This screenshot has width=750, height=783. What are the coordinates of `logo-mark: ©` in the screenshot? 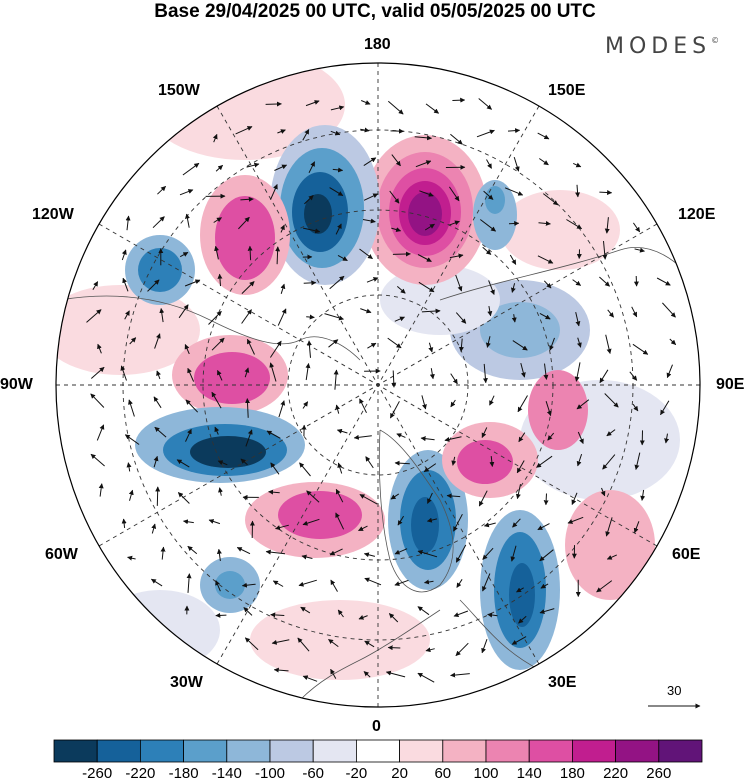 It's located at (715, 40).